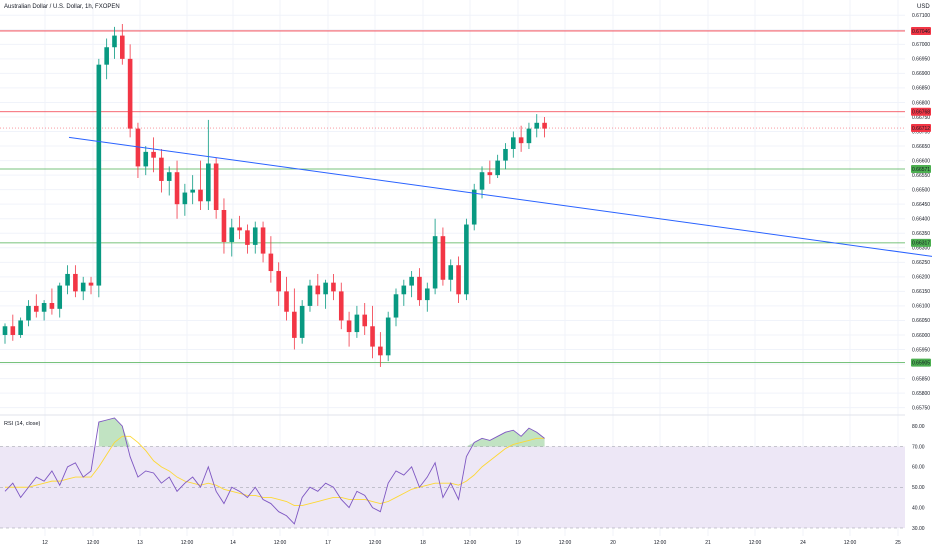 The height and width of the screenshot is (550, 932). I want to click on price-tick-label: 0.66500, so click(921, 190).